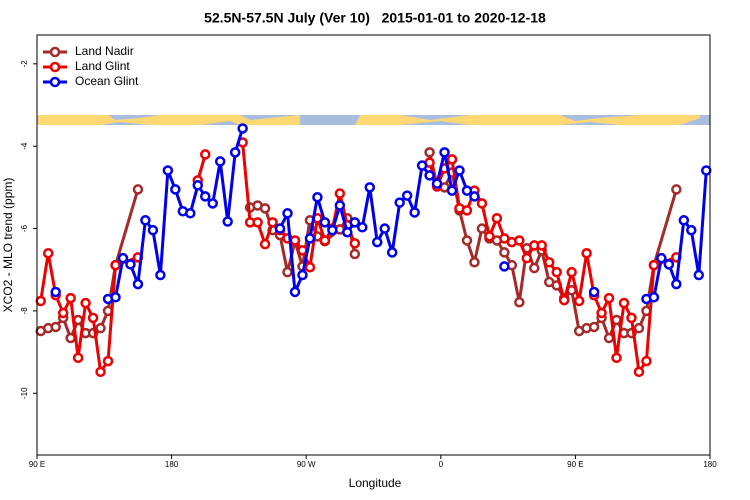  Describe the element at coordinates (107, 81) in the screenshot. I see `legend-label: Ocean Glint` at that location.